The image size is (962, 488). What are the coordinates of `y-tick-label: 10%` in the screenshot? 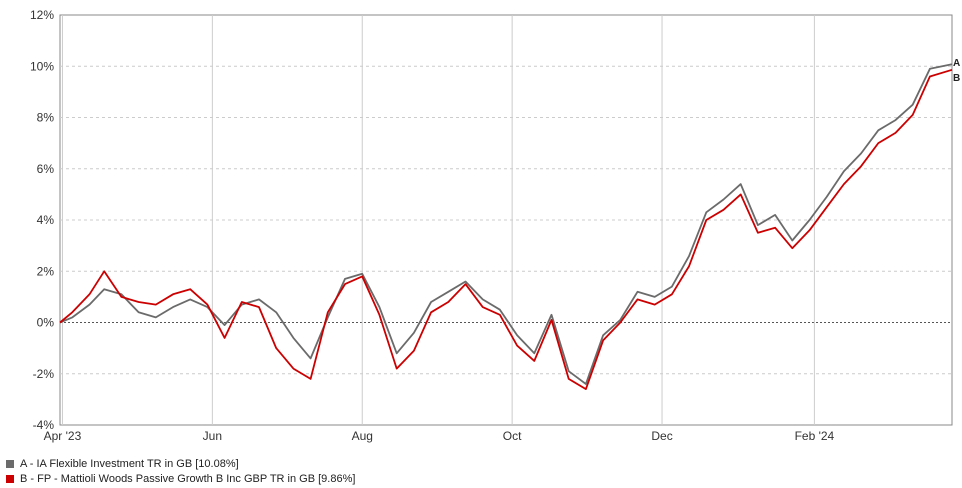 It's located at (42, 66).